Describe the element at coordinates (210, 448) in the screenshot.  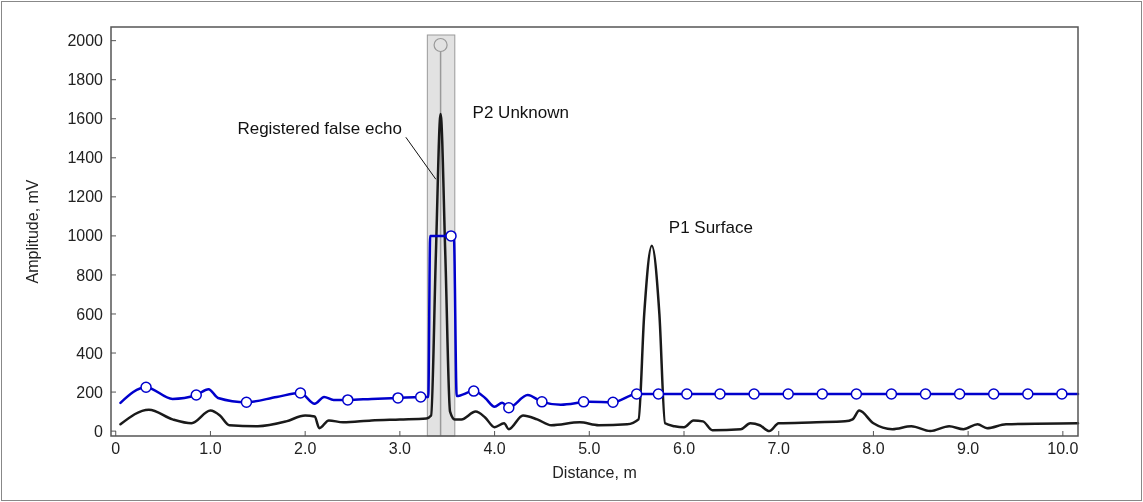
I see `x-tick-label: 1.0` at that location.